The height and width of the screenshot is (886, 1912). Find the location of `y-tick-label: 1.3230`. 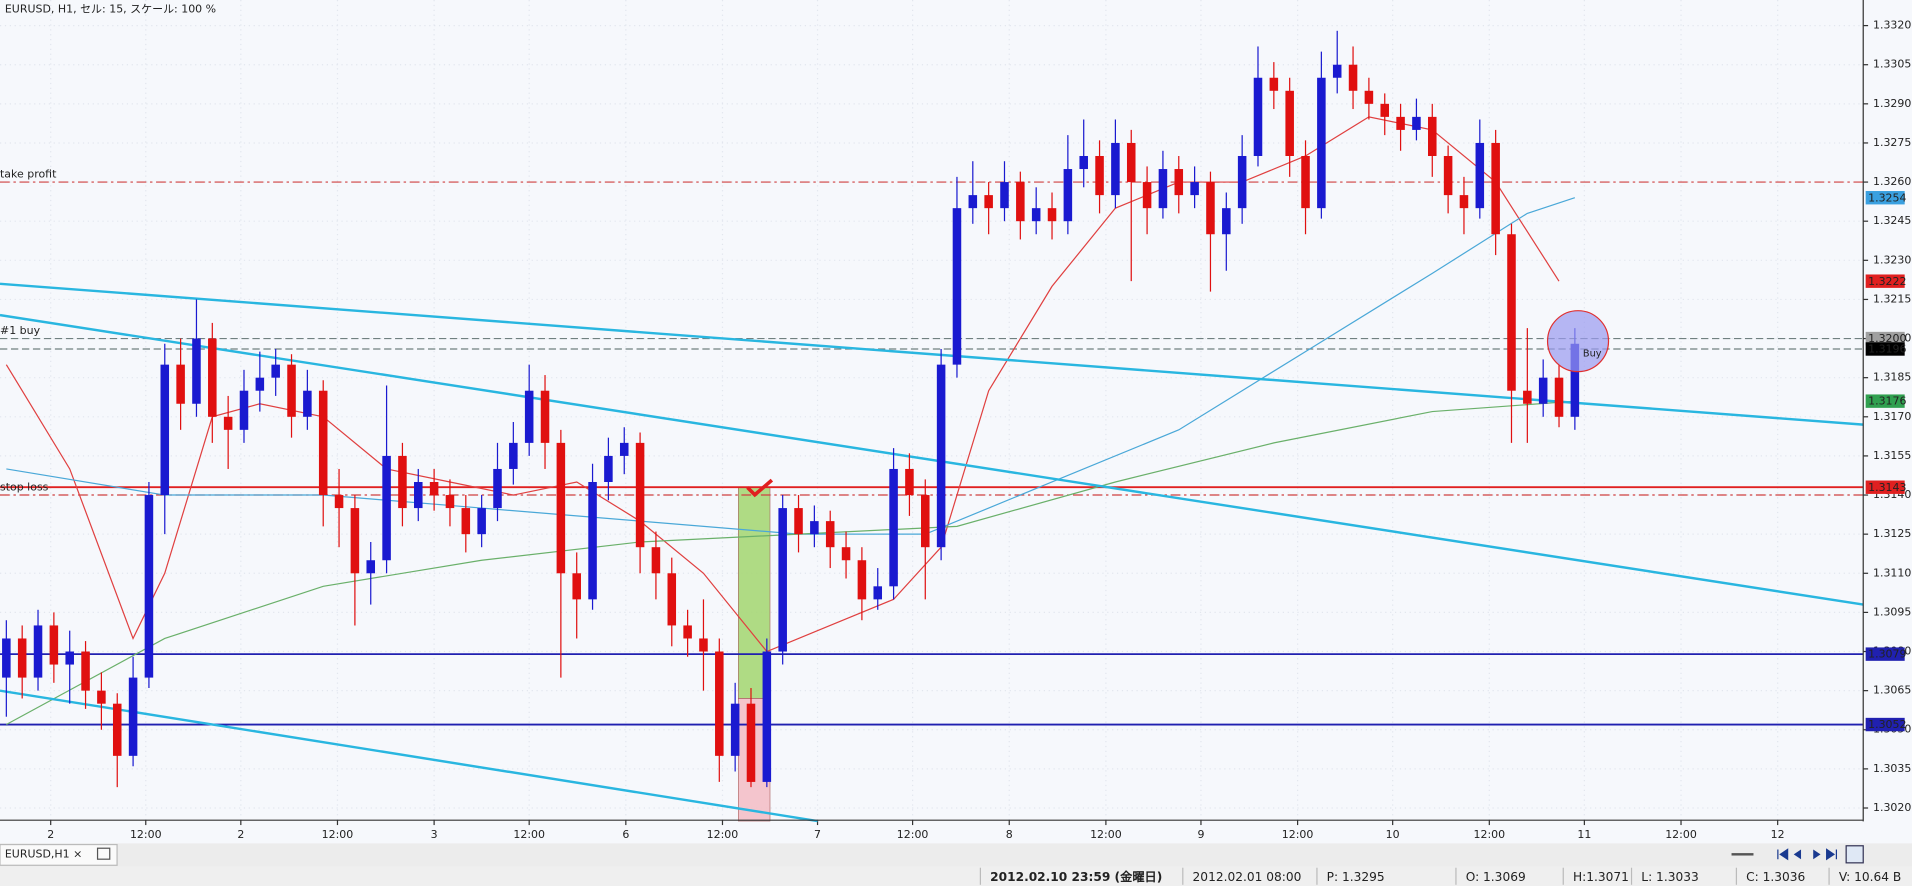

y-tick-label: 1.3230 is located at coordinates (1892, 259).